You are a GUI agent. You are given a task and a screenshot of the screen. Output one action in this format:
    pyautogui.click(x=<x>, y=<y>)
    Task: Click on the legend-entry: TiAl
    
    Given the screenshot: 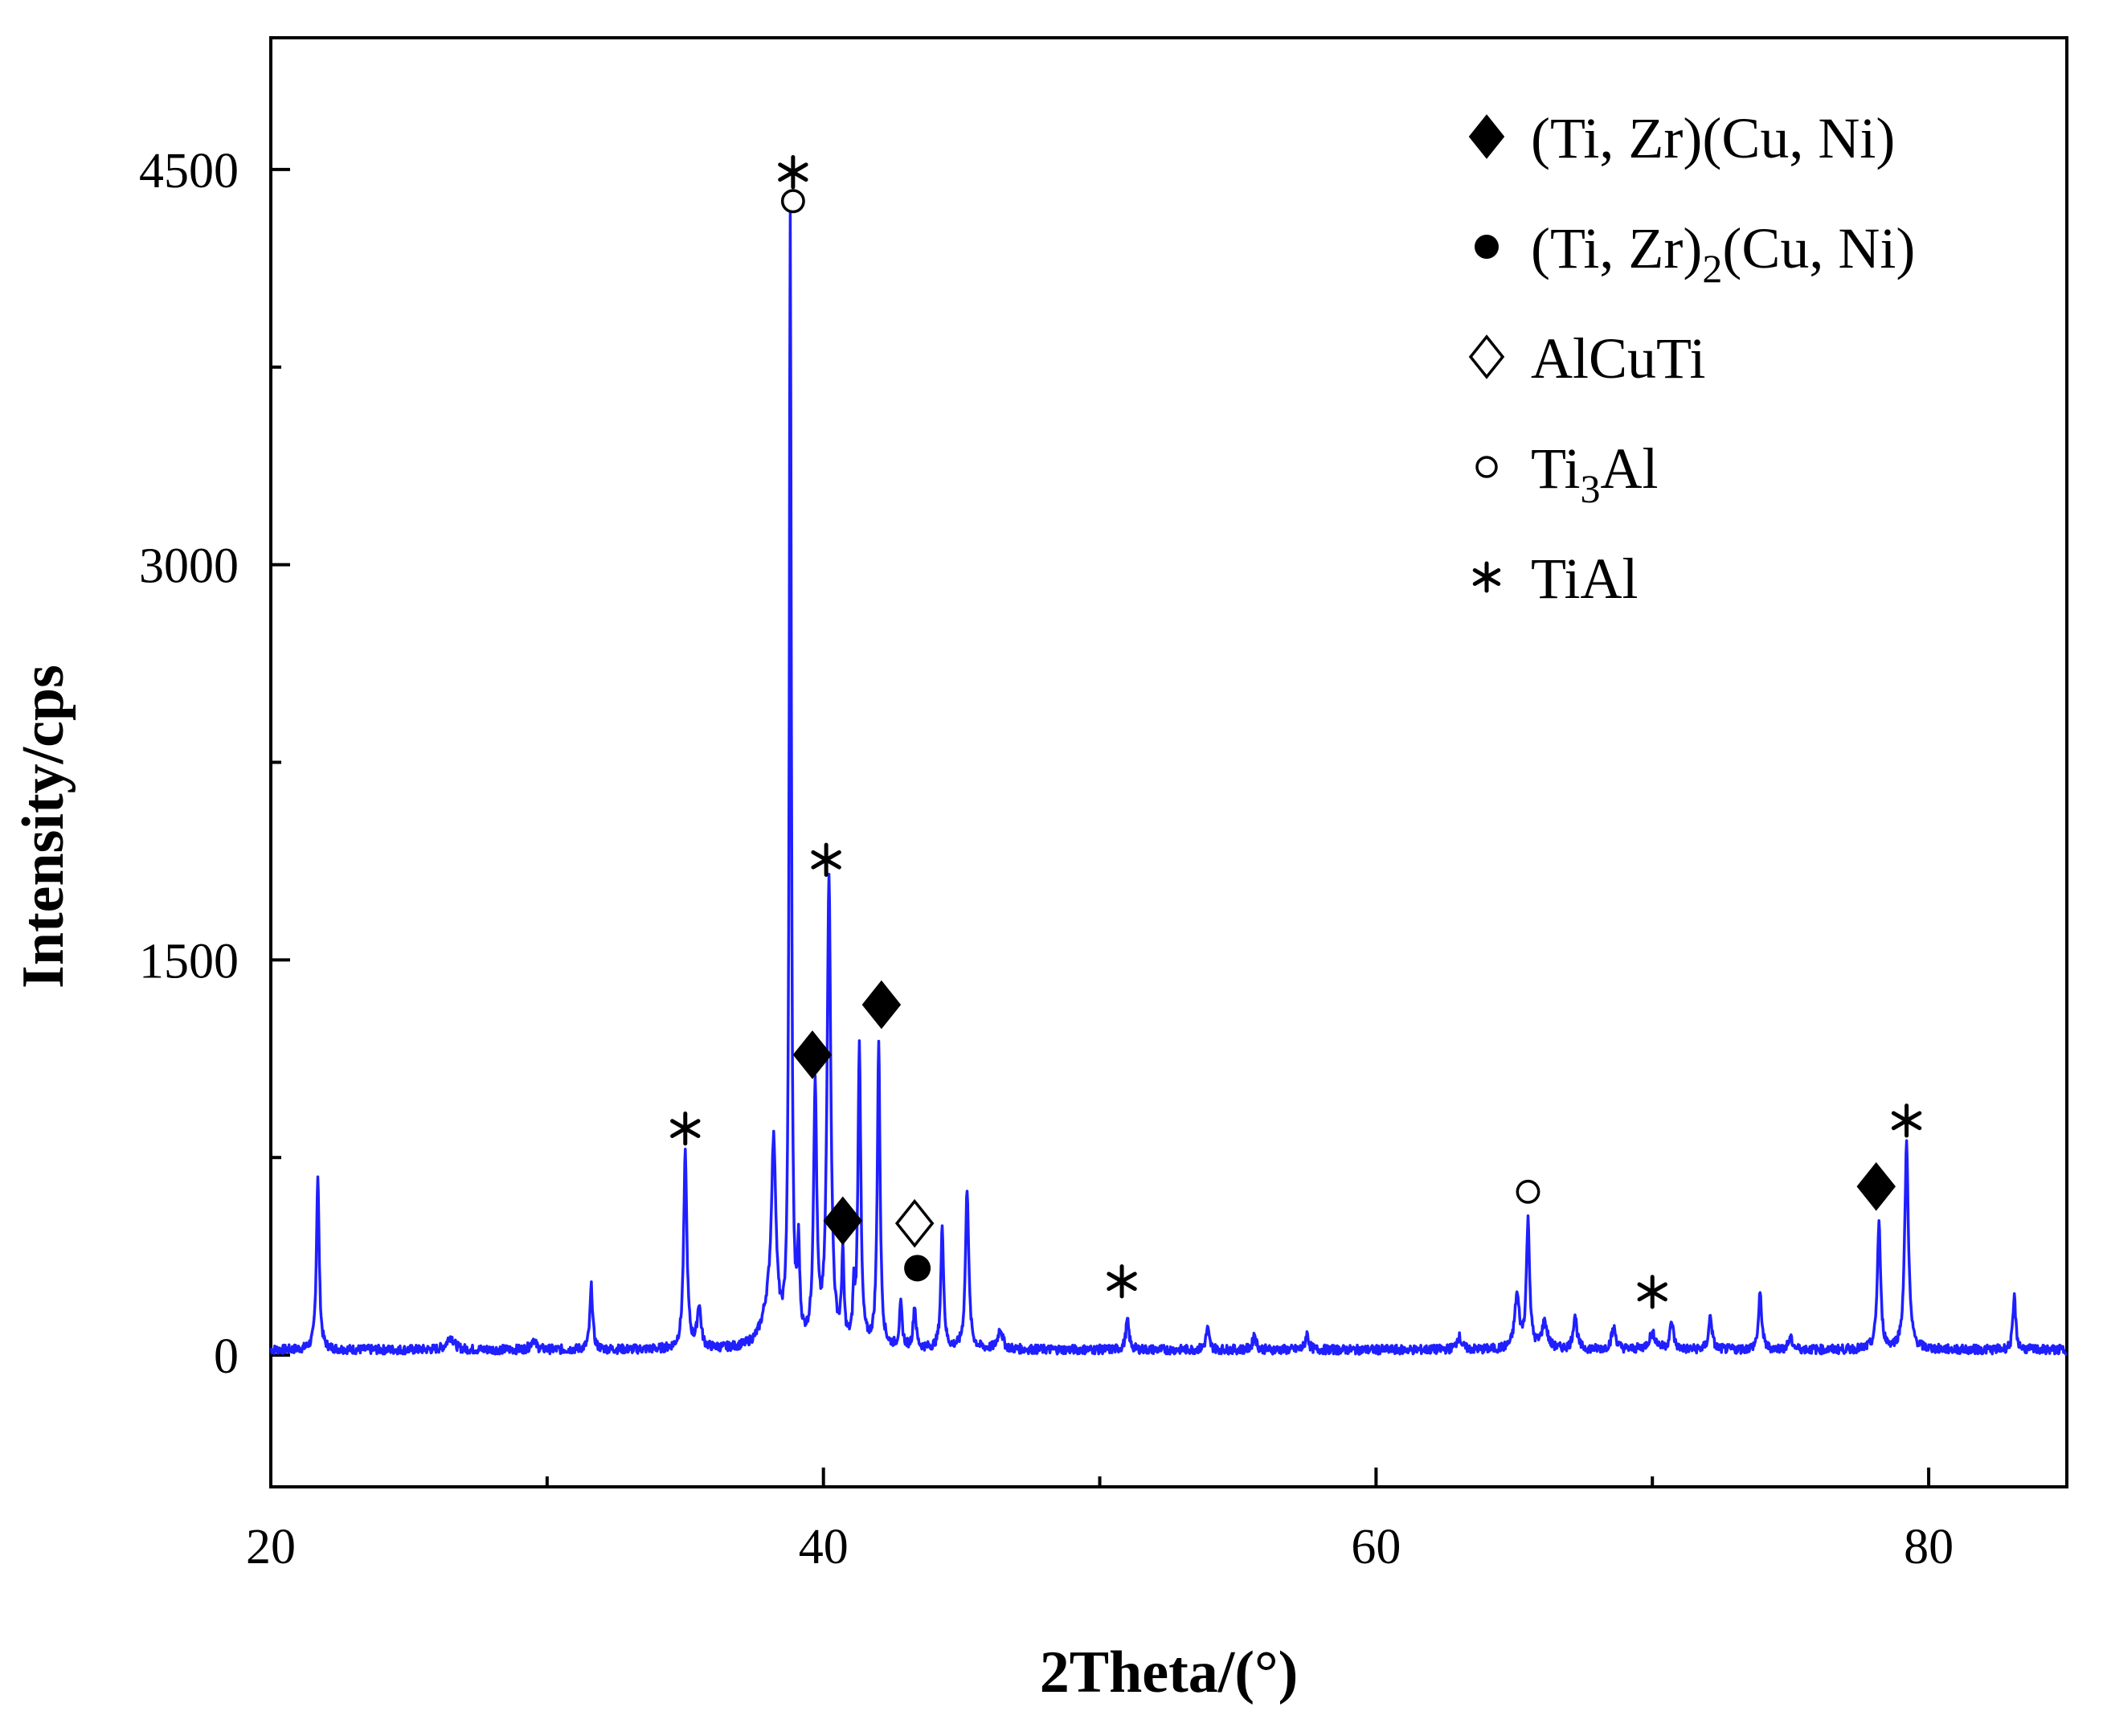 What is the action you would take?
    pyautogui.click(x=1555, y=579)
    